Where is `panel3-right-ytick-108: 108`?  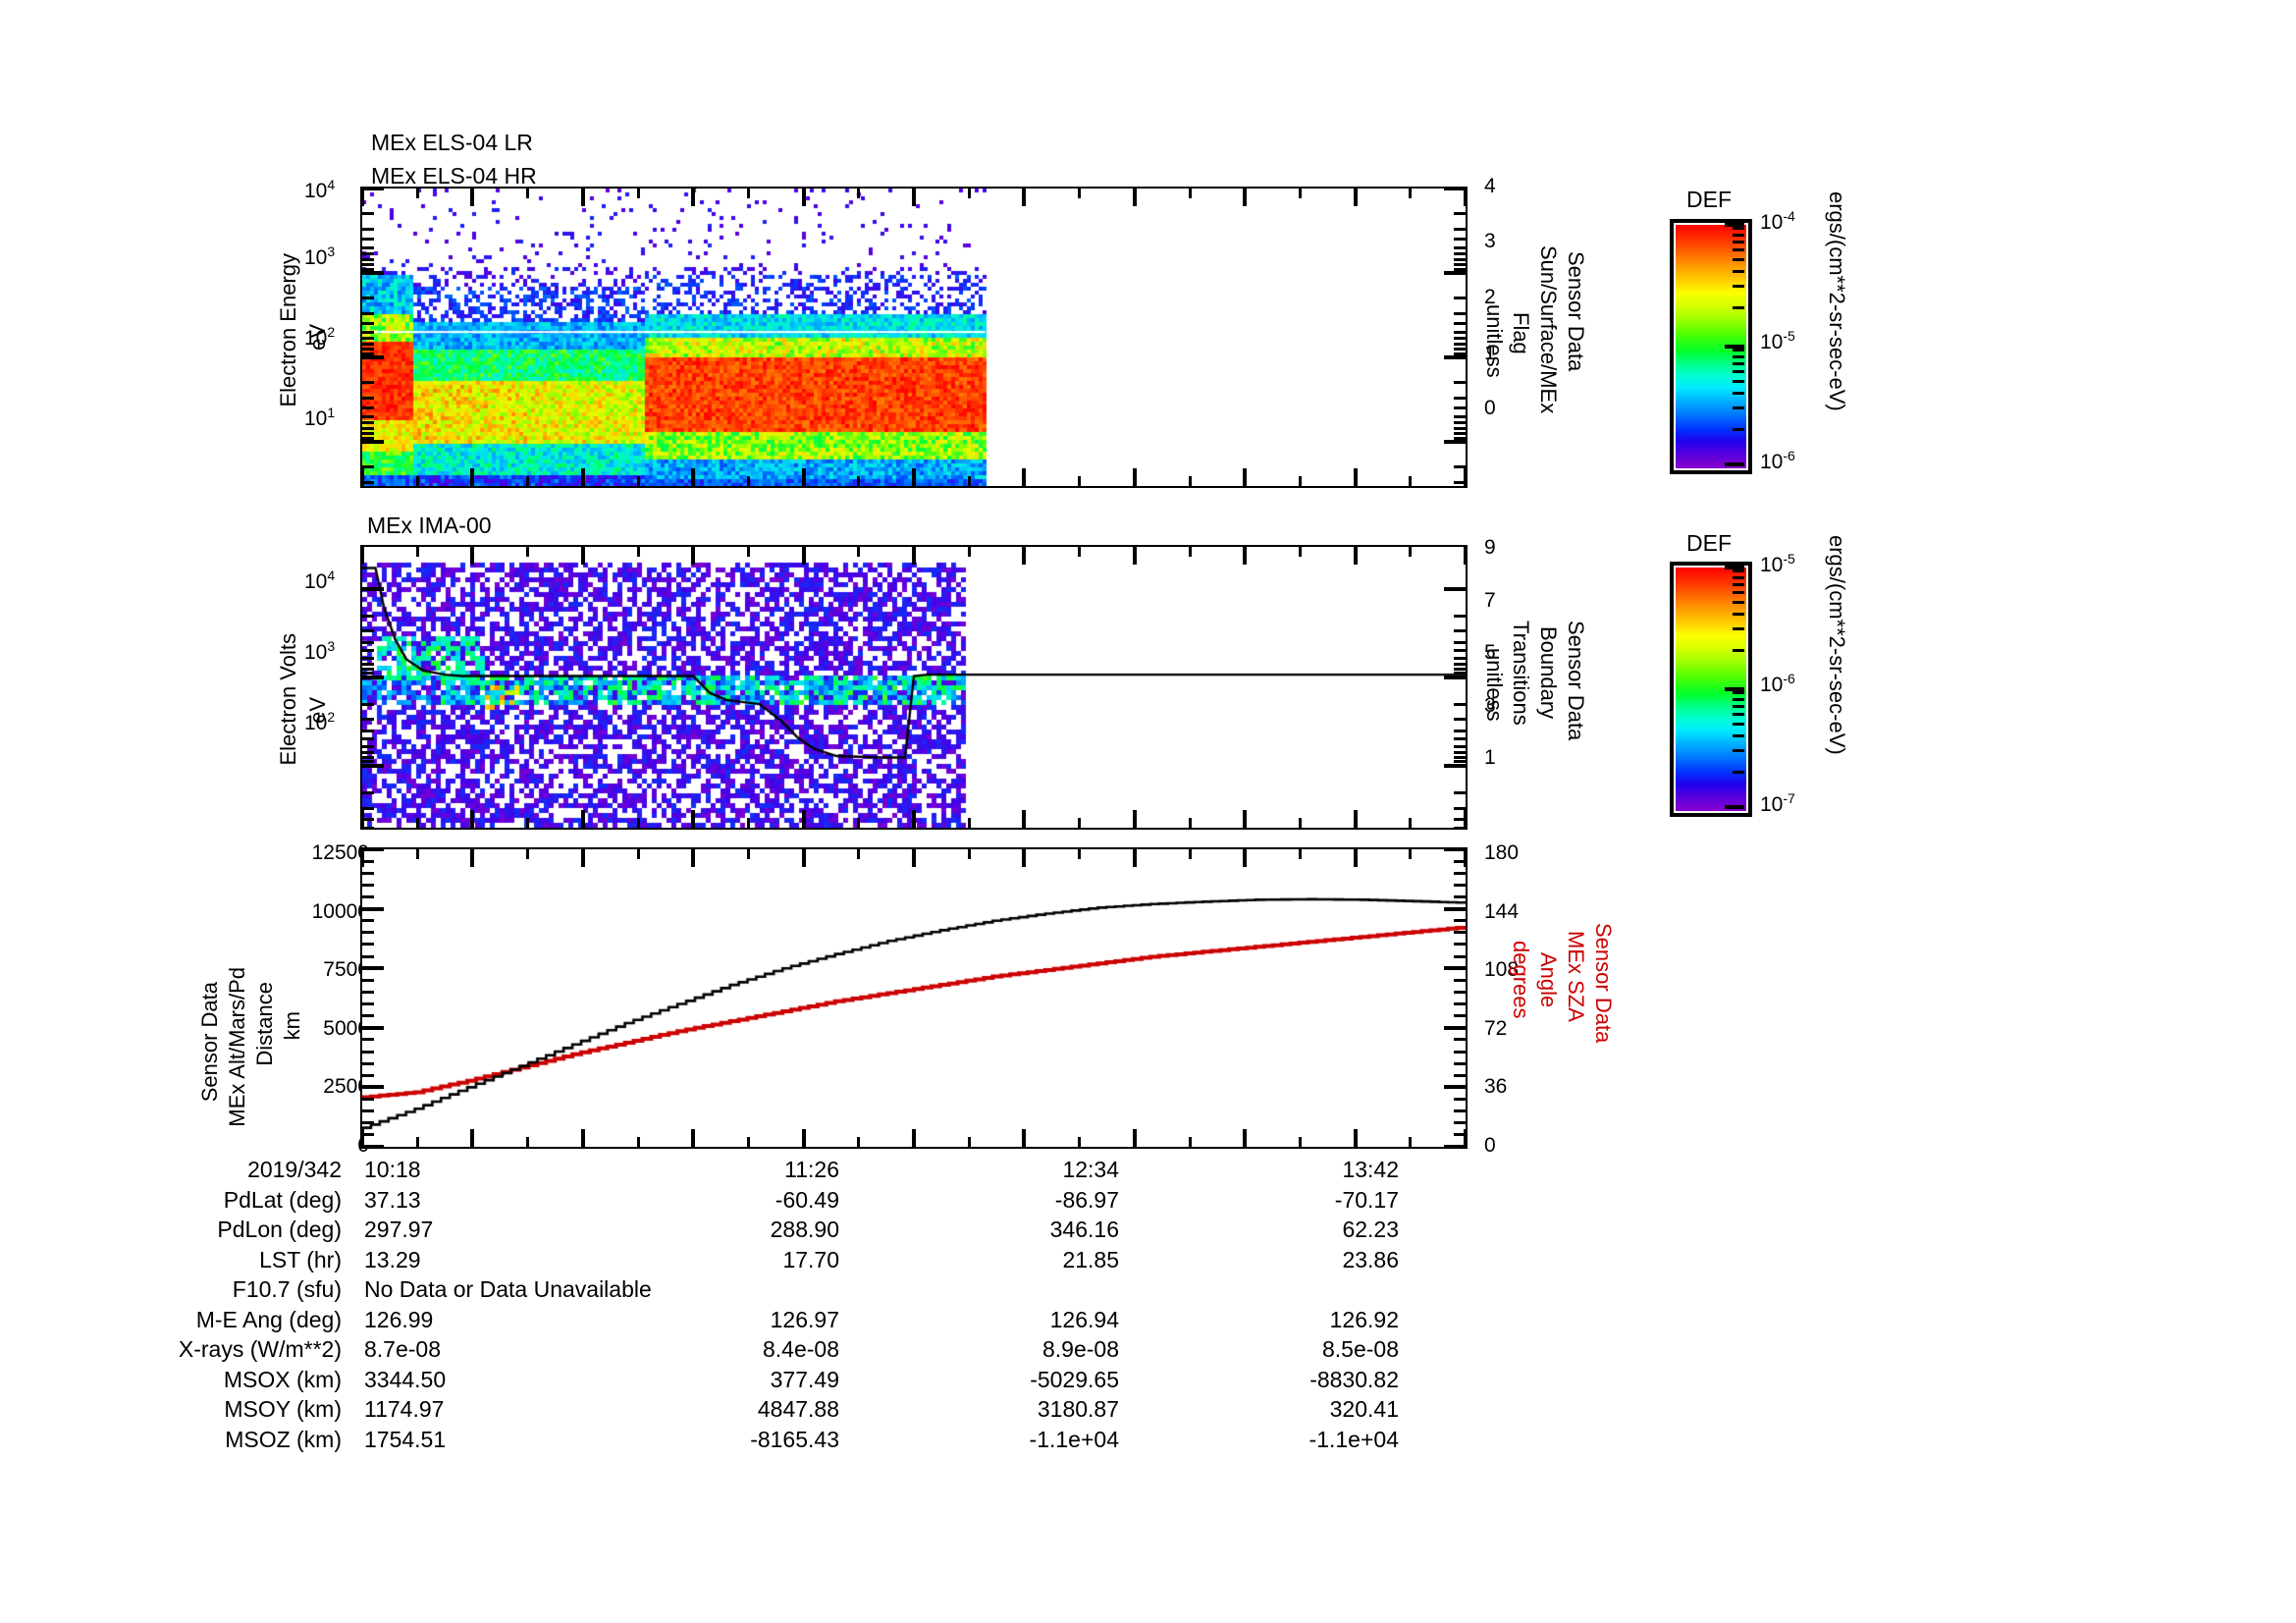
panel3-right-ytick-108: 108 is located at coordinates (1502, 969).